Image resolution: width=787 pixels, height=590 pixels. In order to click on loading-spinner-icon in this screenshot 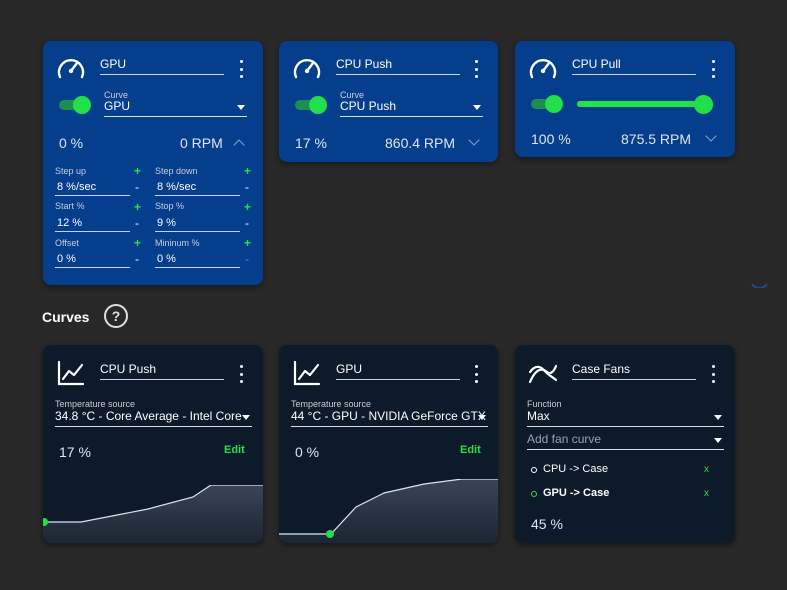, I will do `click(759, 285)`.